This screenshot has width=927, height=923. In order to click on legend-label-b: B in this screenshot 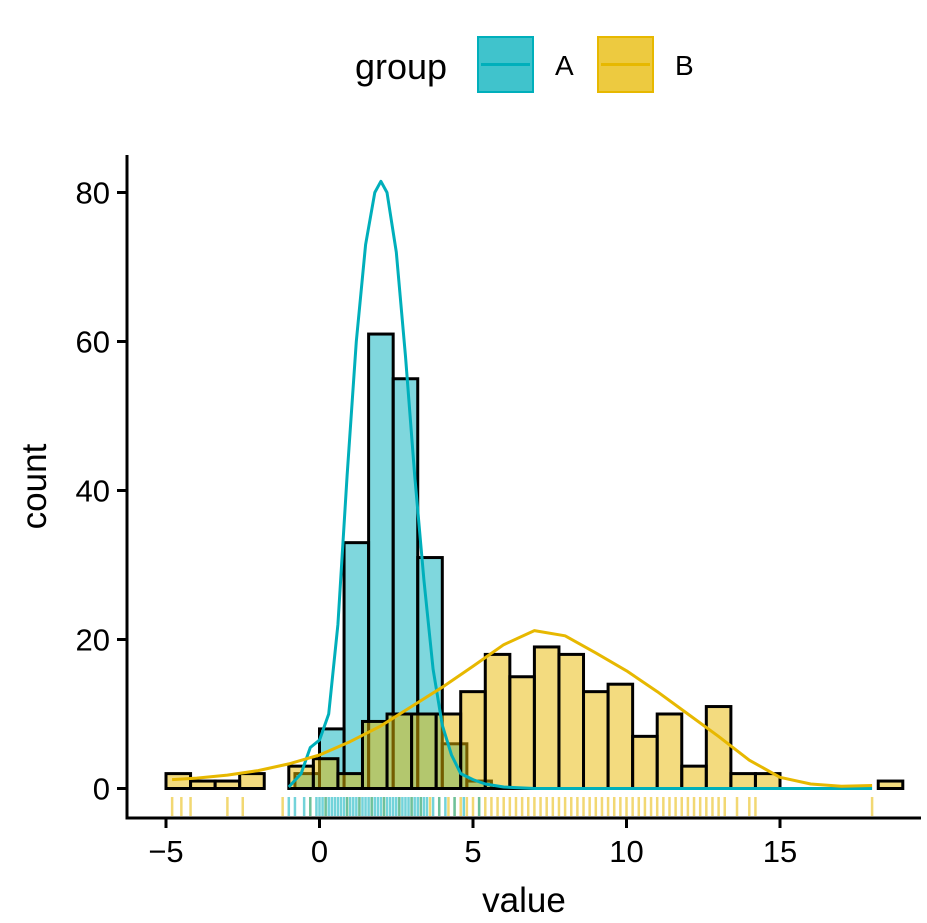, I will do `click(684, 65)`.